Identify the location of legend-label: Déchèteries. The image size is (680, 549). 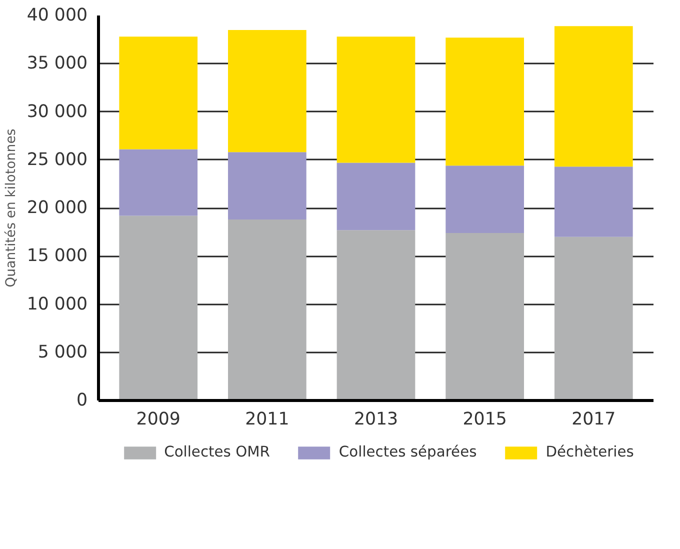
(590, 452).